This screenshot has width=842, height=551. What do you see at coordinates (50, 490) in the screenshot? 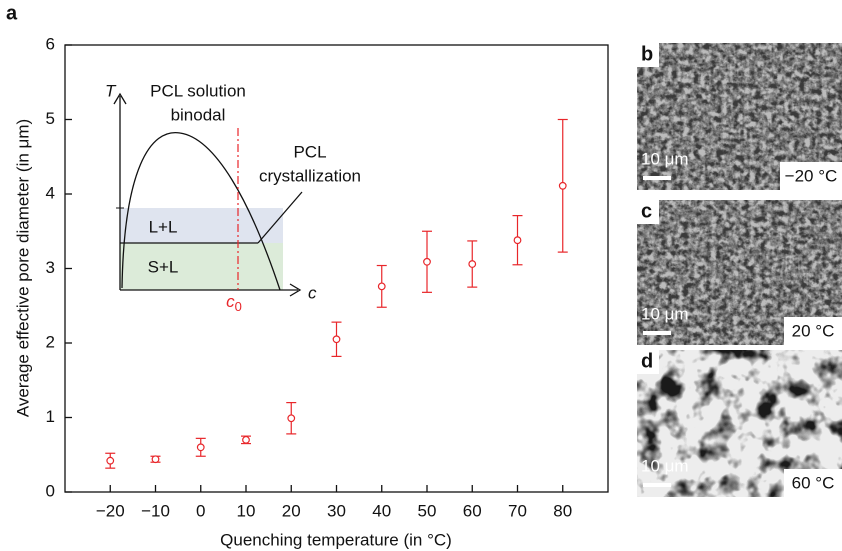
I see `y-tick-label: 0` at bounding box center [50, 490].